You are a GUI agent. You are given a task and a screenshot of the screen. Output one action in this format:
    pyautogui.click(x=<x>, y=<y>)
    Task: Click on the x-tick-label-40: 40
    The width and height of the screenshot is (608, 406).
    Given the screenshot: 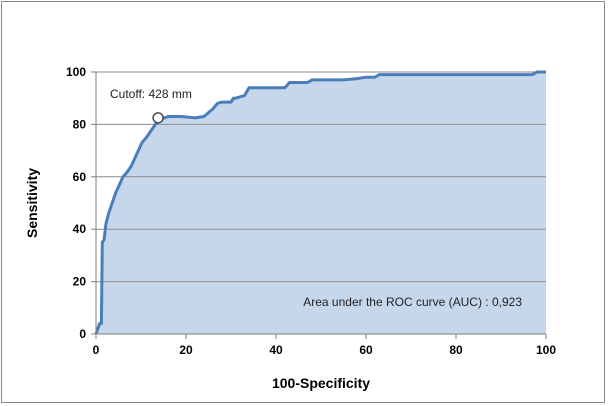 What is the action you would take?
    pyautogui.click(x=276, y=350)
    